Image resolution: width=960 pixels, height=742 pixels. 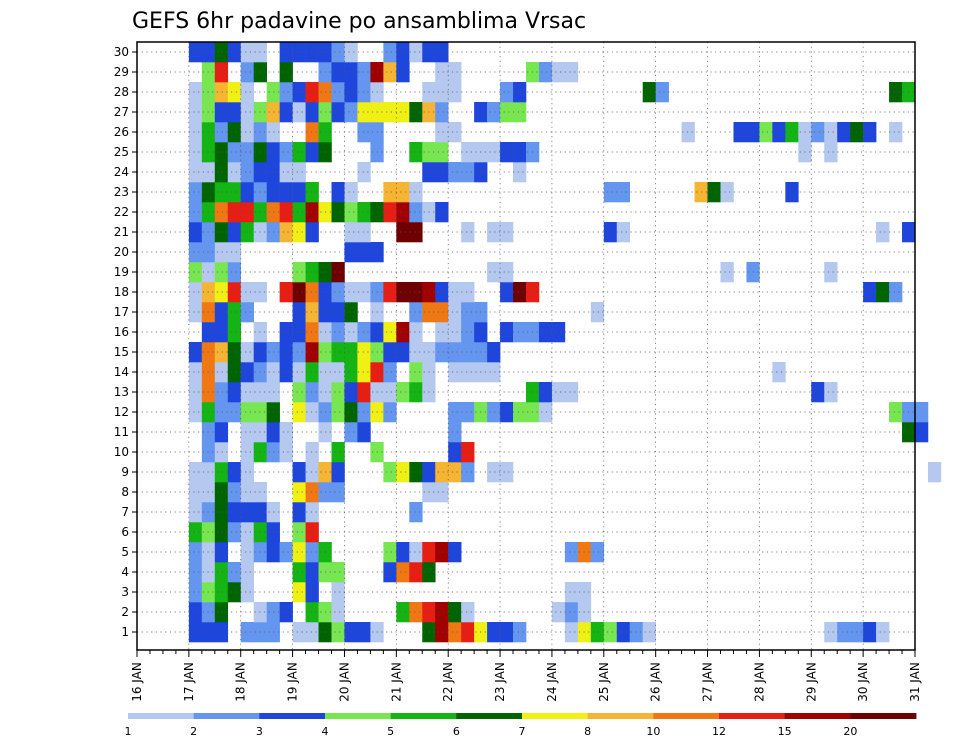 What do you see at coordinates (193, 731) in the screenshot?
I see `legend-label: 2` at bounding box center [193, 731].